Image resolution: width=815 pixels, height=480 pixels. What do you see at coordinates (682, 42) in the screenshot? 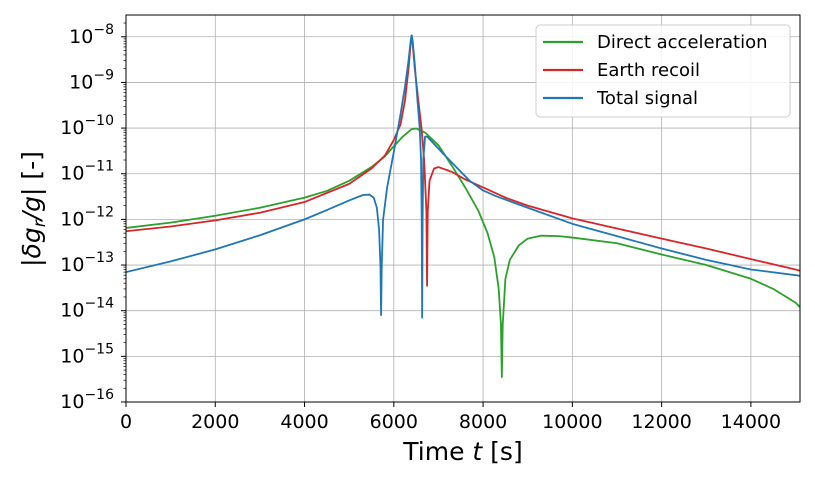
I see `legend-label-direct-acceleration: Direct acceleration` at bounding box center [682, 42].